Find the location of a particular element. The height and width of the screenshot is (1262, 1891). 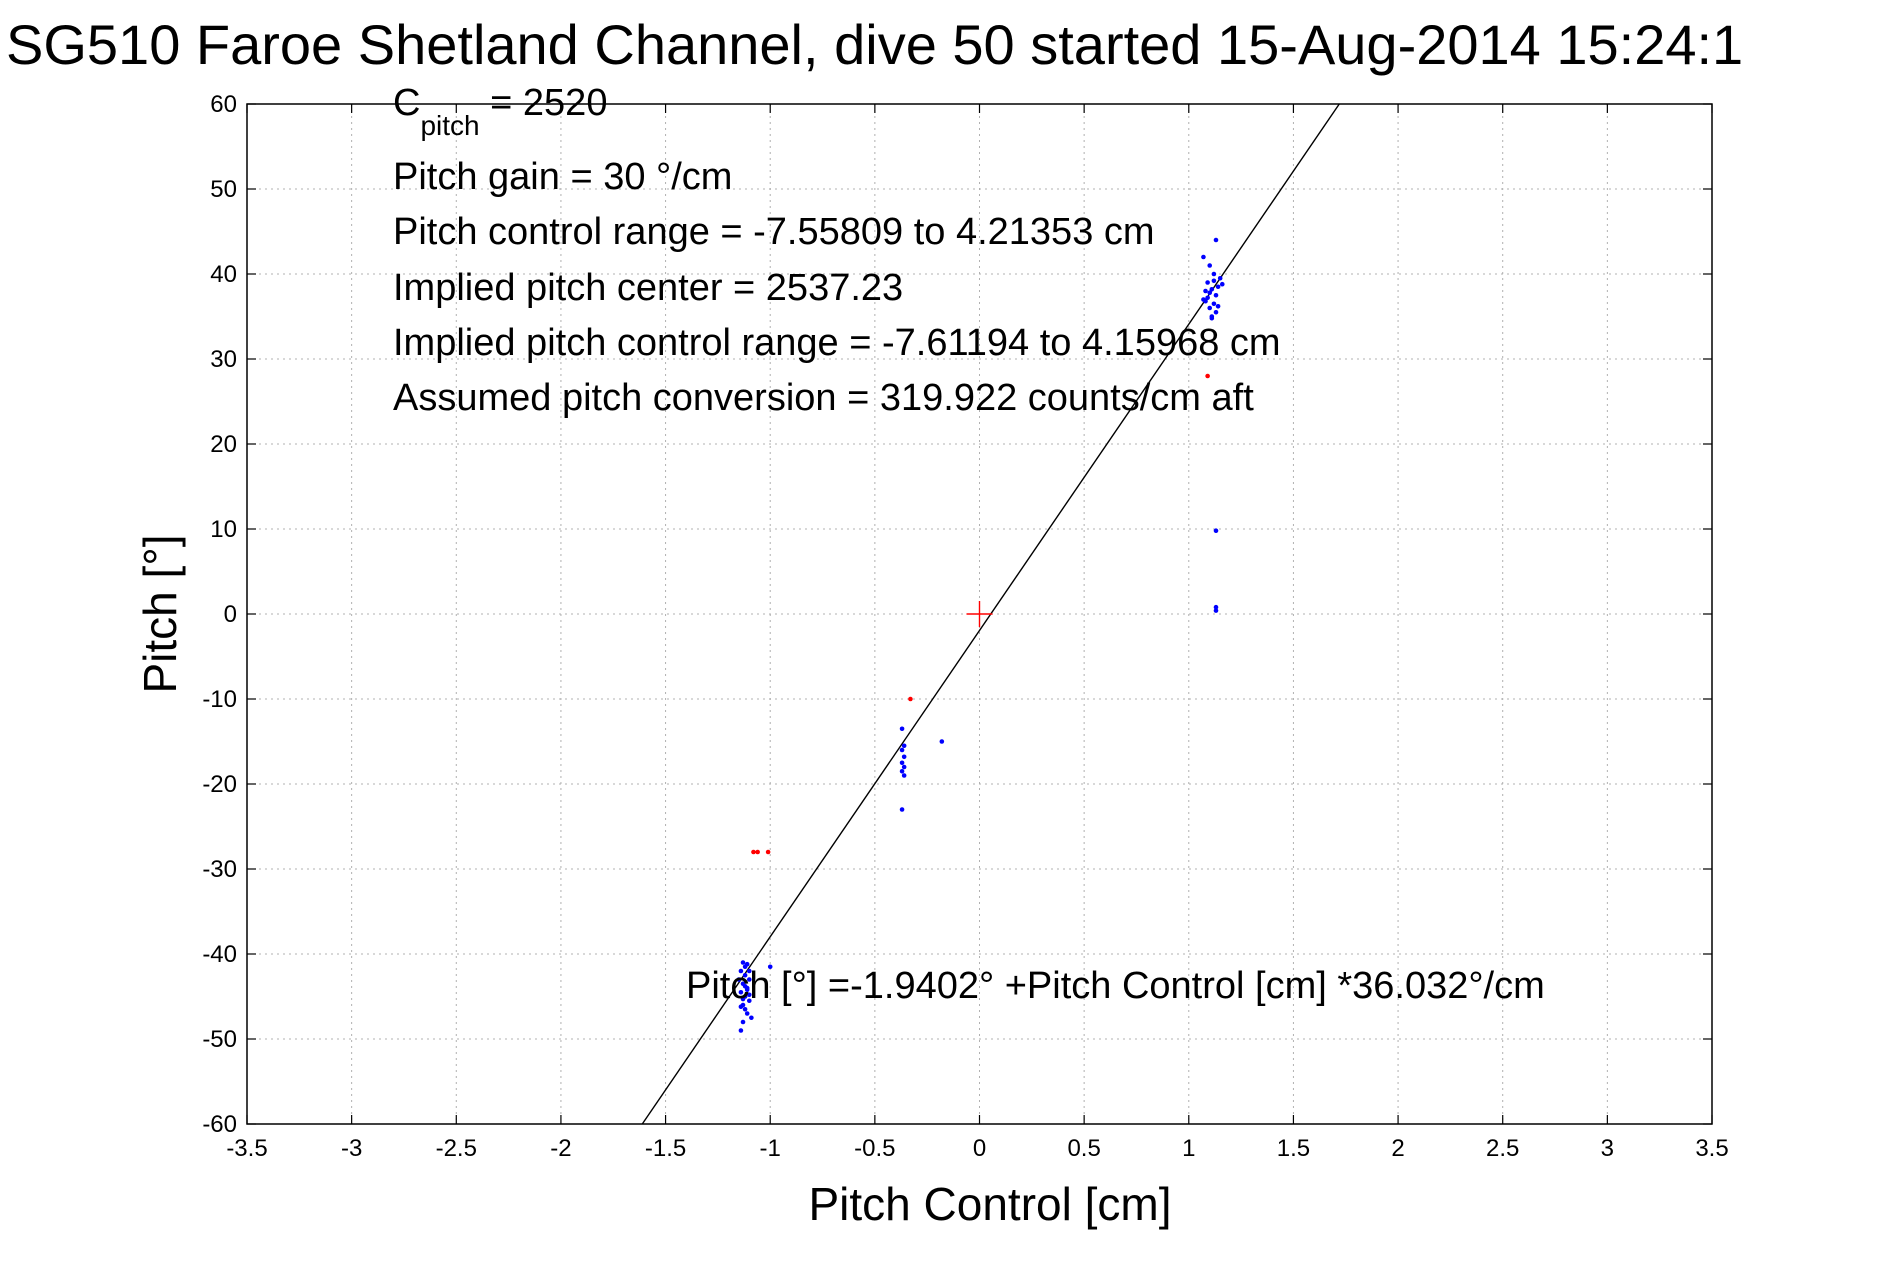

y-tick-label: 0 is located at coordinates (230, 614).